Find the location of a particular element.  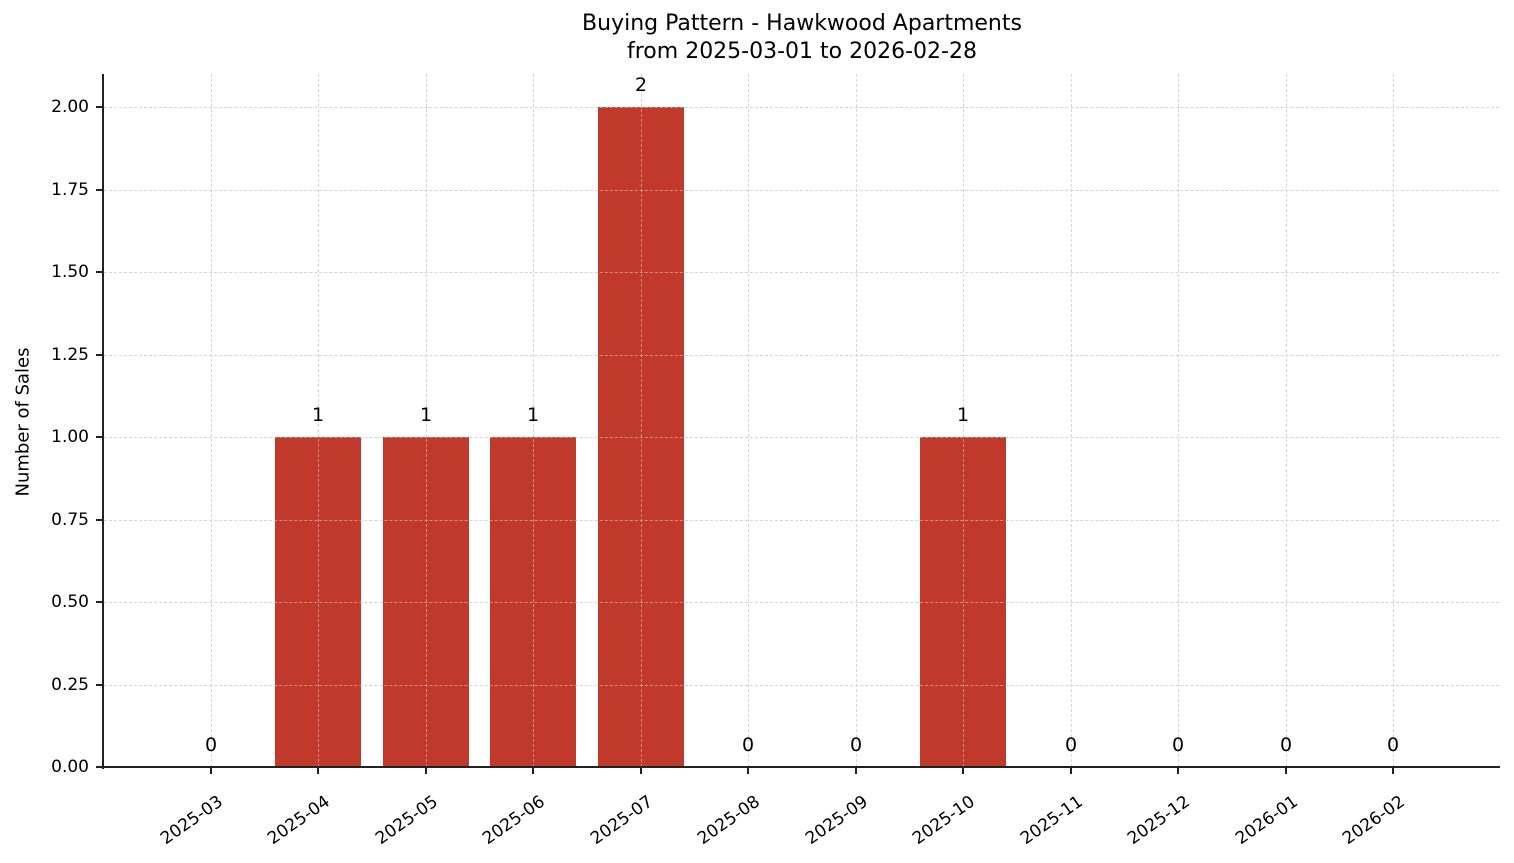

x-tick-label: 2025-04 is located at coordinates (299, 820).